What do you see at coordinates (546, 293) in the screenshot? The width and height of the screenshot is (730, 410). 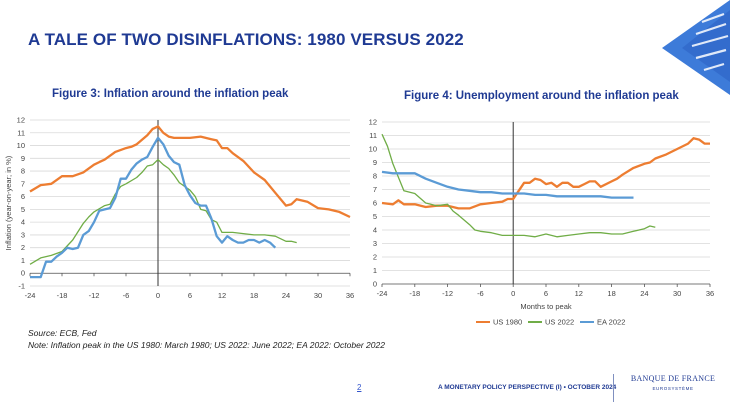 I see `fig4-x-tick-label: 6` at bounding box center [546, 293].